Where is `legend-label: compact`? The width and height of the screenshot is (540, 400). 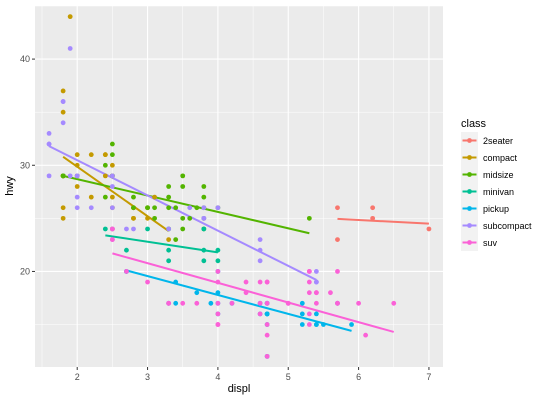
legend-label: compact is located at coordinates (500, 158).